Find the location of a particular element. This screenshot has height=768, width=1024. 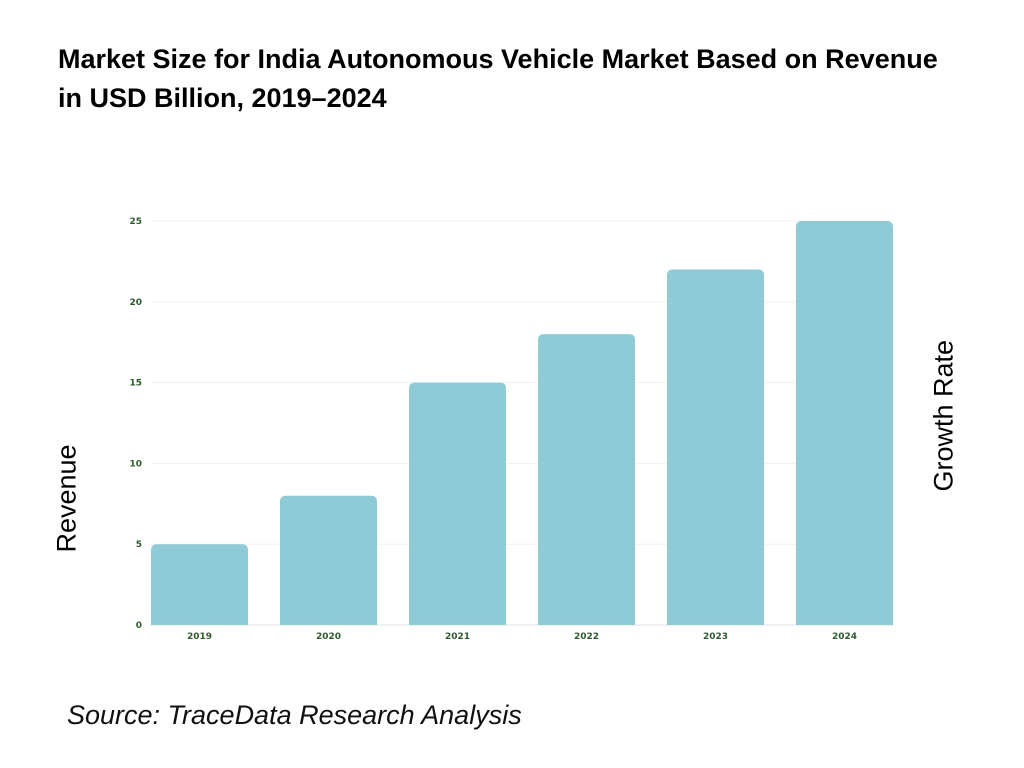

source-note: Source: TraceData Research Analysis is located at coordinates (294, 715).